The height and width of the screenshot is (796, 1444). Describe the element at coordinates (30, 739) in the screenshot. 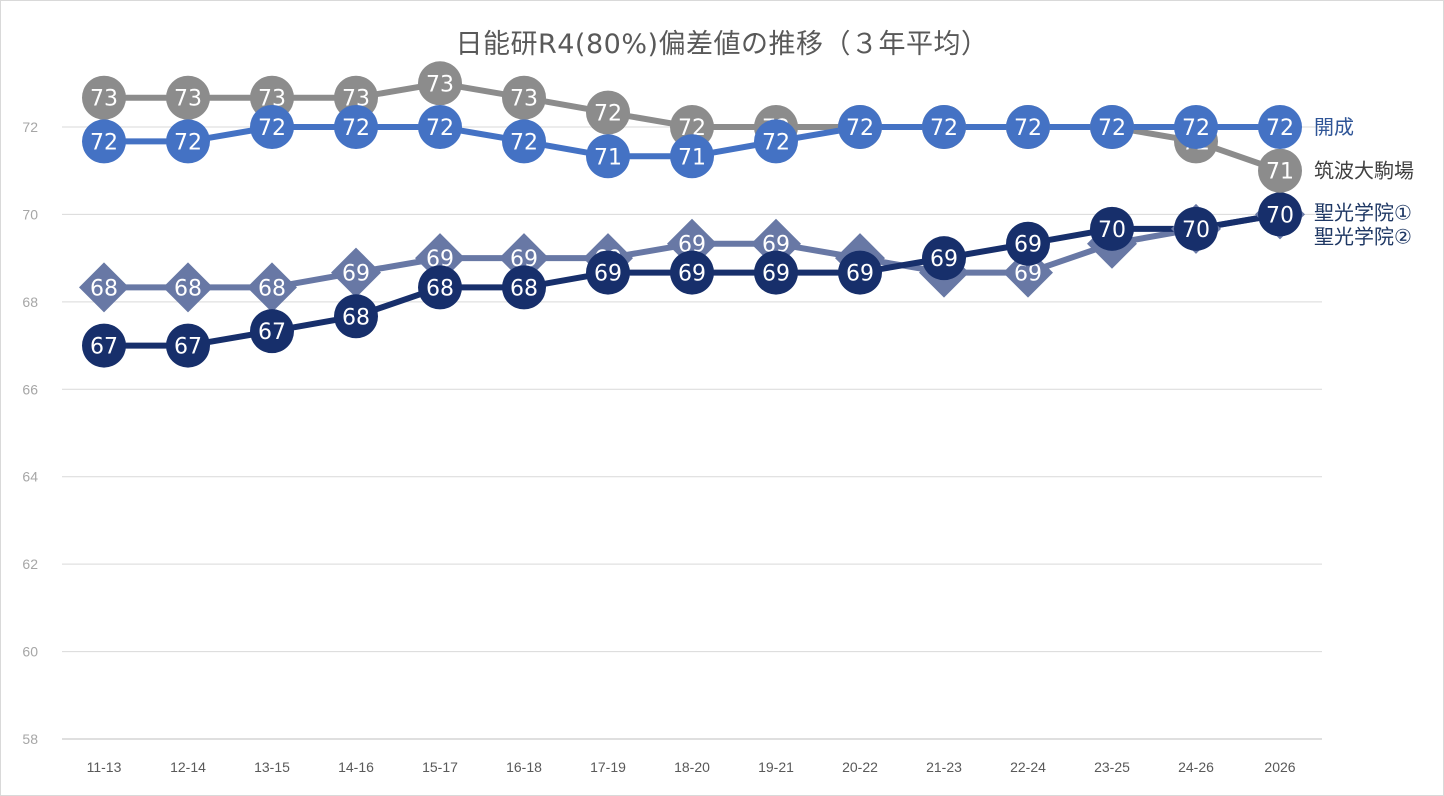

I see `y-tick-label: 58` at that location.